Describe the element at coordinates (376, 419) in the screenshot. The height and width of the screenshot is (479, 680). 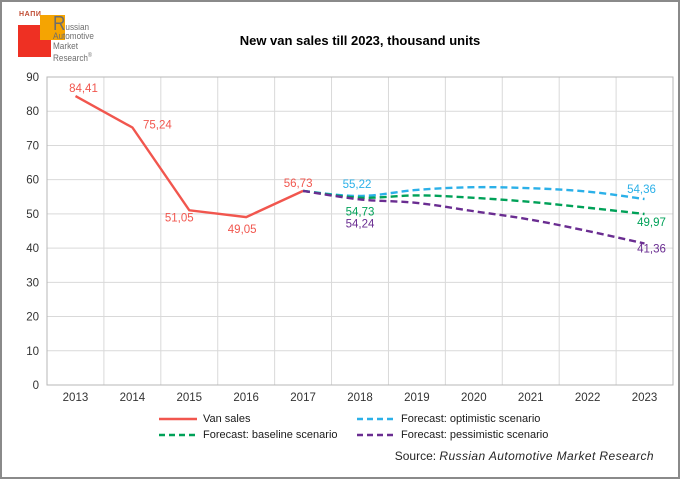
I see `legend-swatch-optimistic` at that location.